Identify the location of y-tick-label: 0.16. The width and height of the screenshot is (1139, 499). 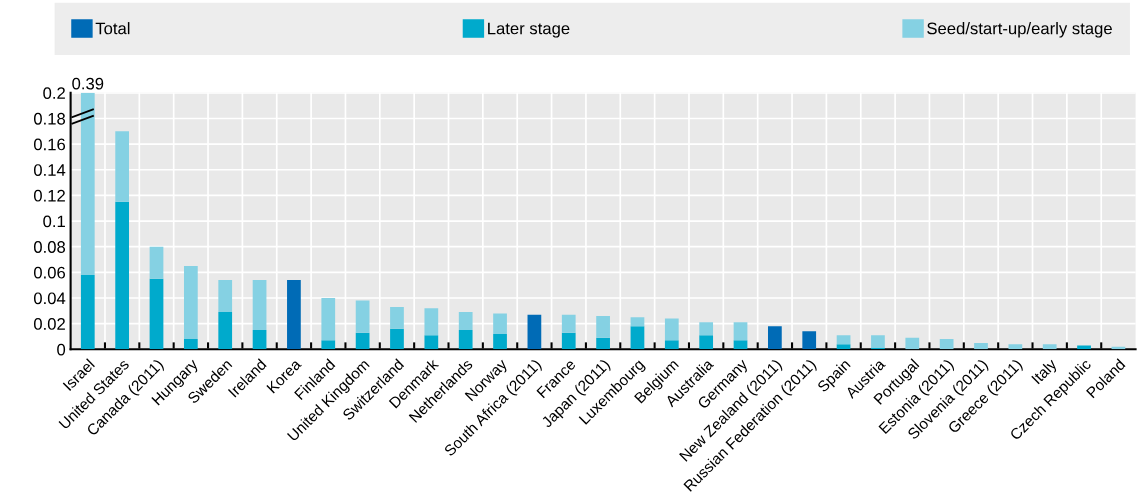
(49, 144).